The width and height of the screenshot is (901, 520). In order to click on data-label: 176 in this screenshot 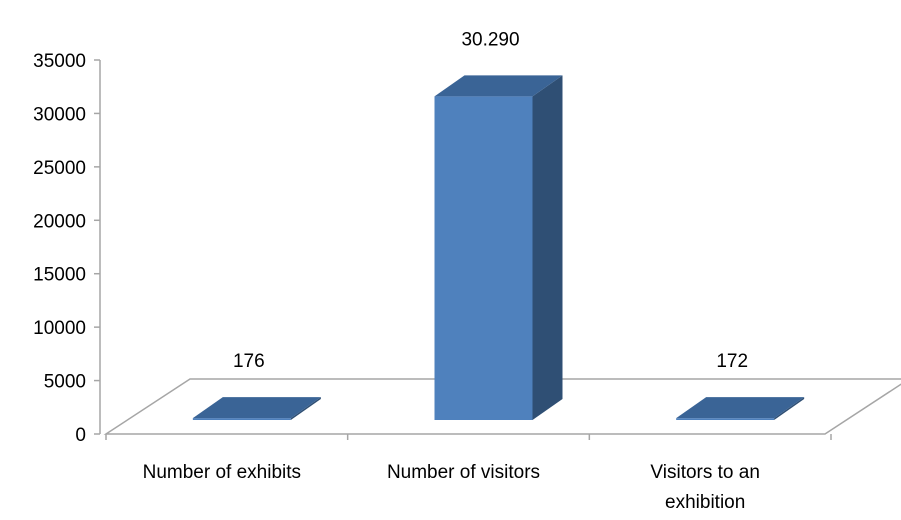, I will do `click(249, 361)`.